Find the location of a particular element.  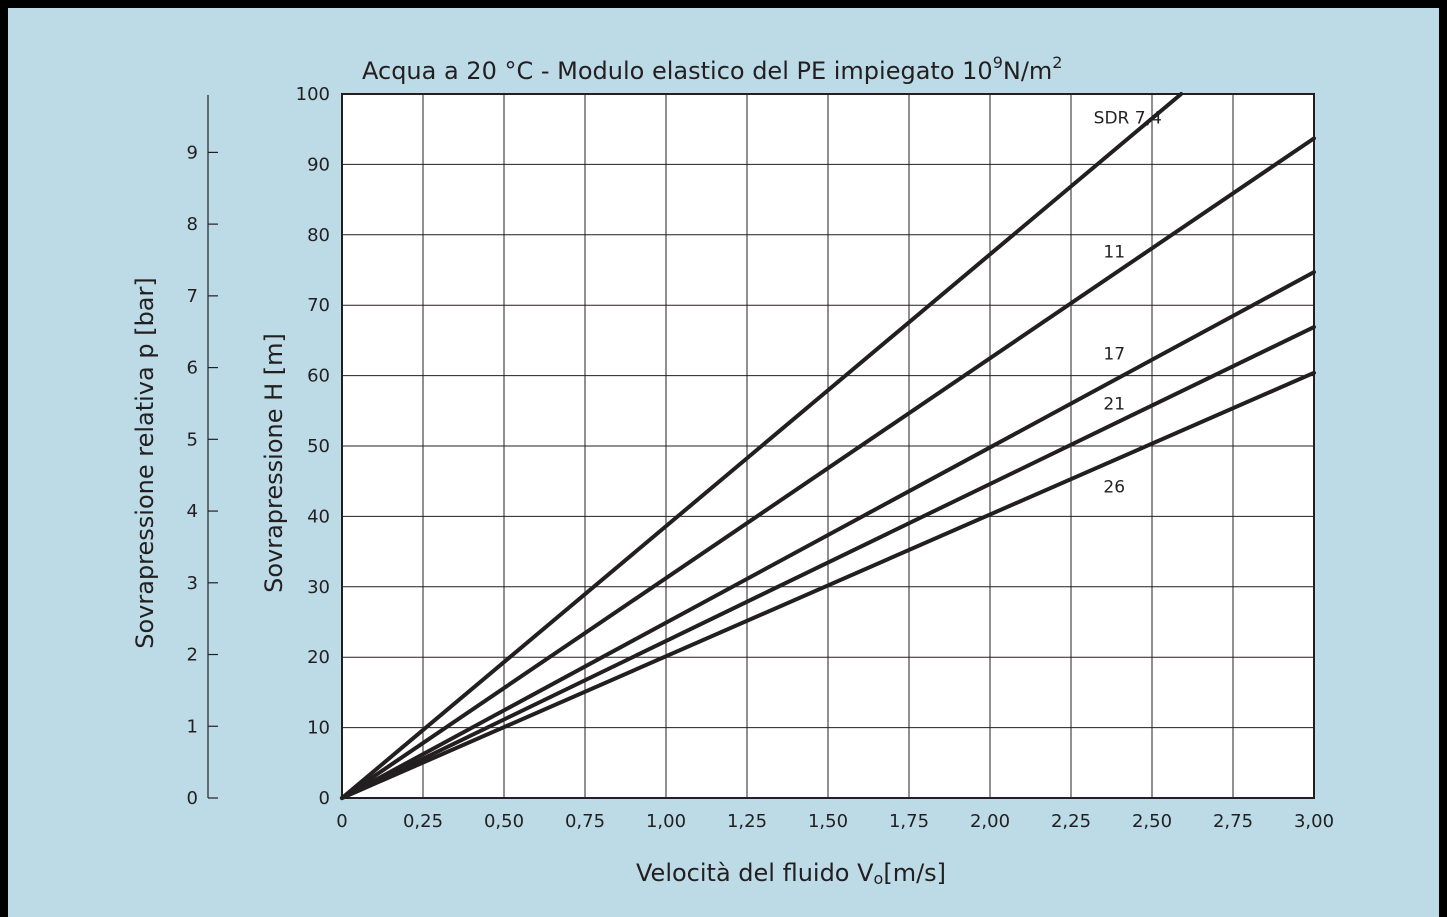

series-label: 21 is located at coordinates (1114, 404).